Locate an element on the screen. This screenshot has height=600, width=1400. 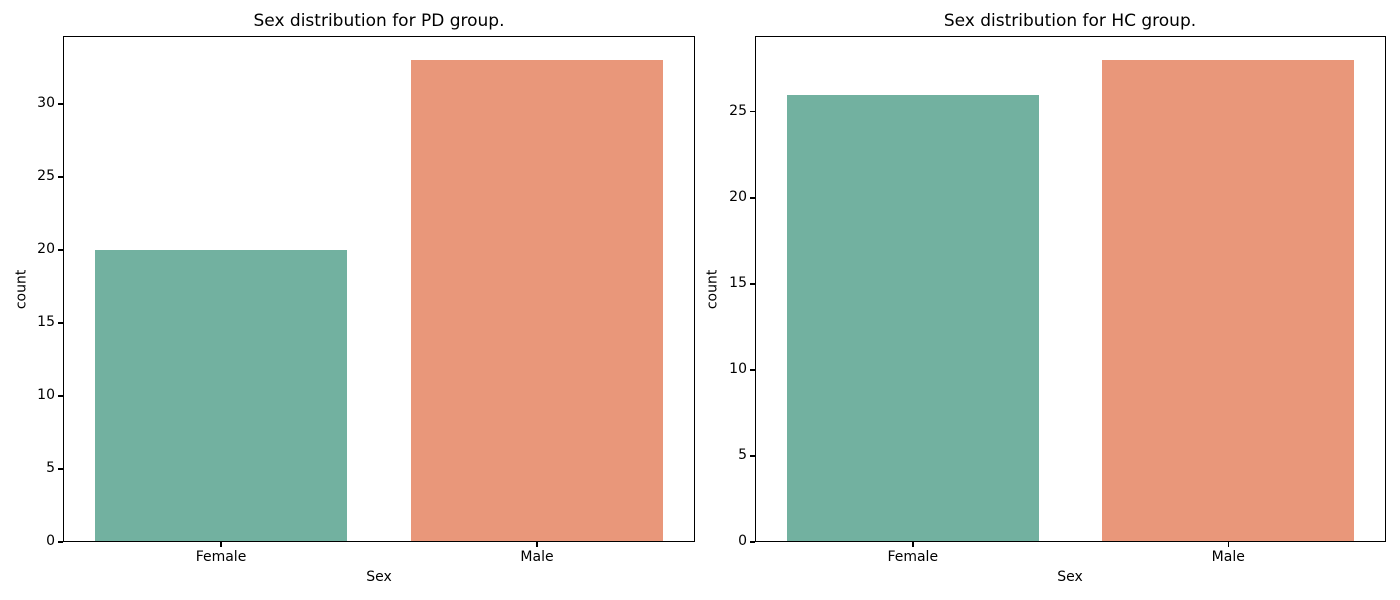
chart-hc-xlabel: Sex is located at coordinates (1070, 577).